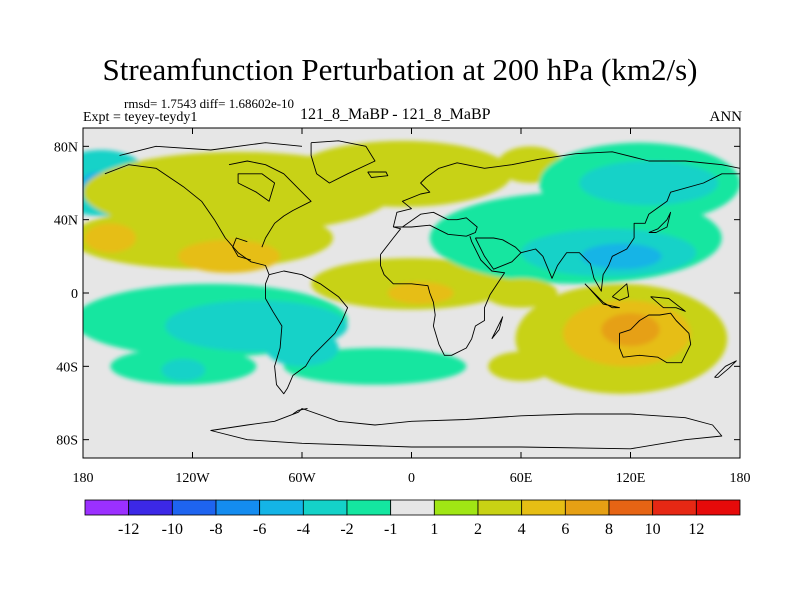  Describe the element at coordinates (215, 529) in the screenshot. I see `colorbar-label: -8` at that location.